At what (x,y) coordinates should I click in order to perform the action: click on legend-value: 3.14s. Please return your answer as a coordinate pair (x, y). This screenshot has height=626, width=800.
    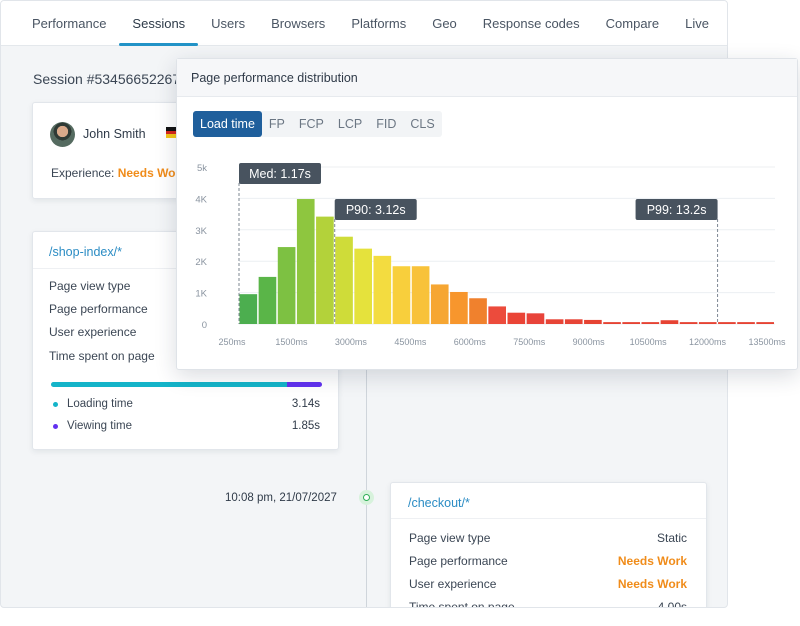
    Looking at the image, I should click on (305, 404).